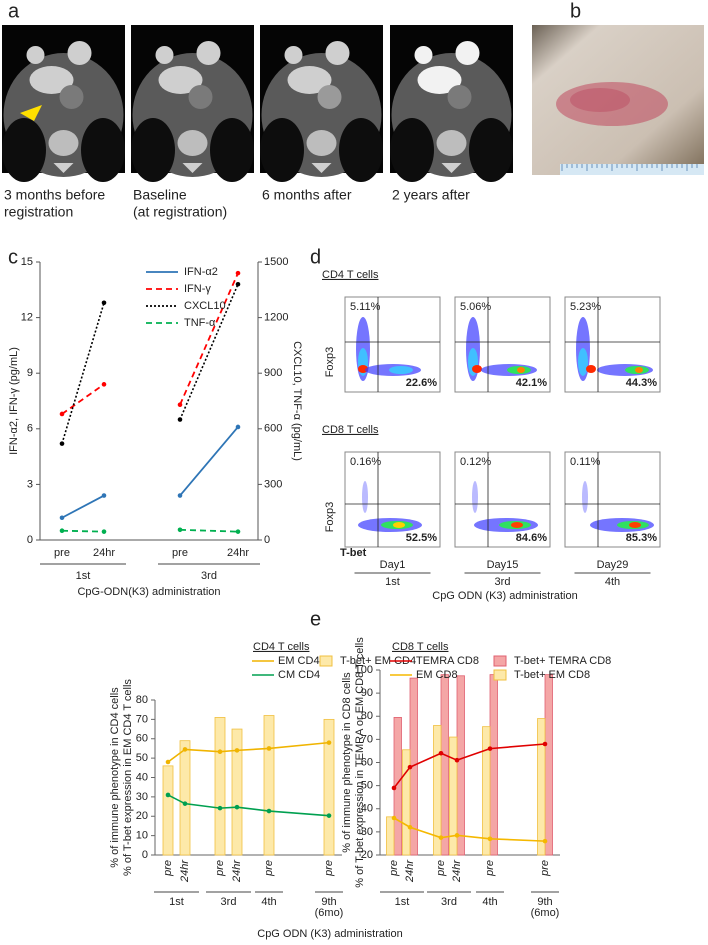 The height and width of the screenshot is (945, 708). I want to click on legend-swatch, so click(500, 661).